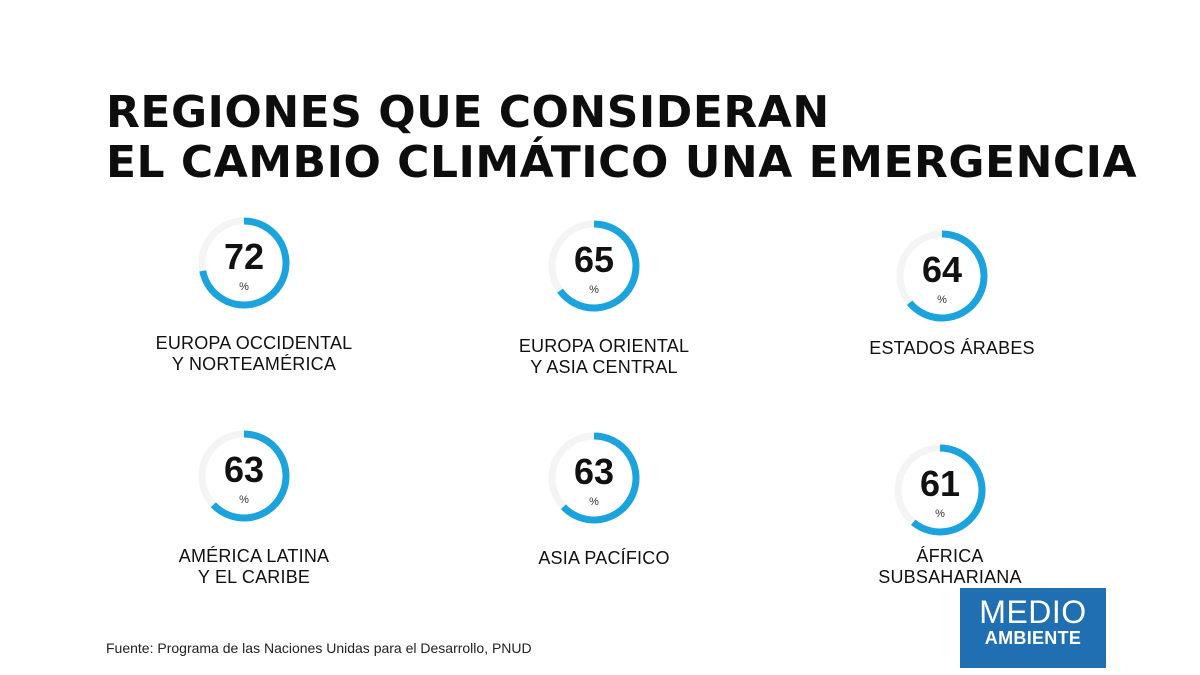  I want to click on stat-label-1: EUROPA ORIENTAL Y ASIA CENTRAL, so click(604, 357).